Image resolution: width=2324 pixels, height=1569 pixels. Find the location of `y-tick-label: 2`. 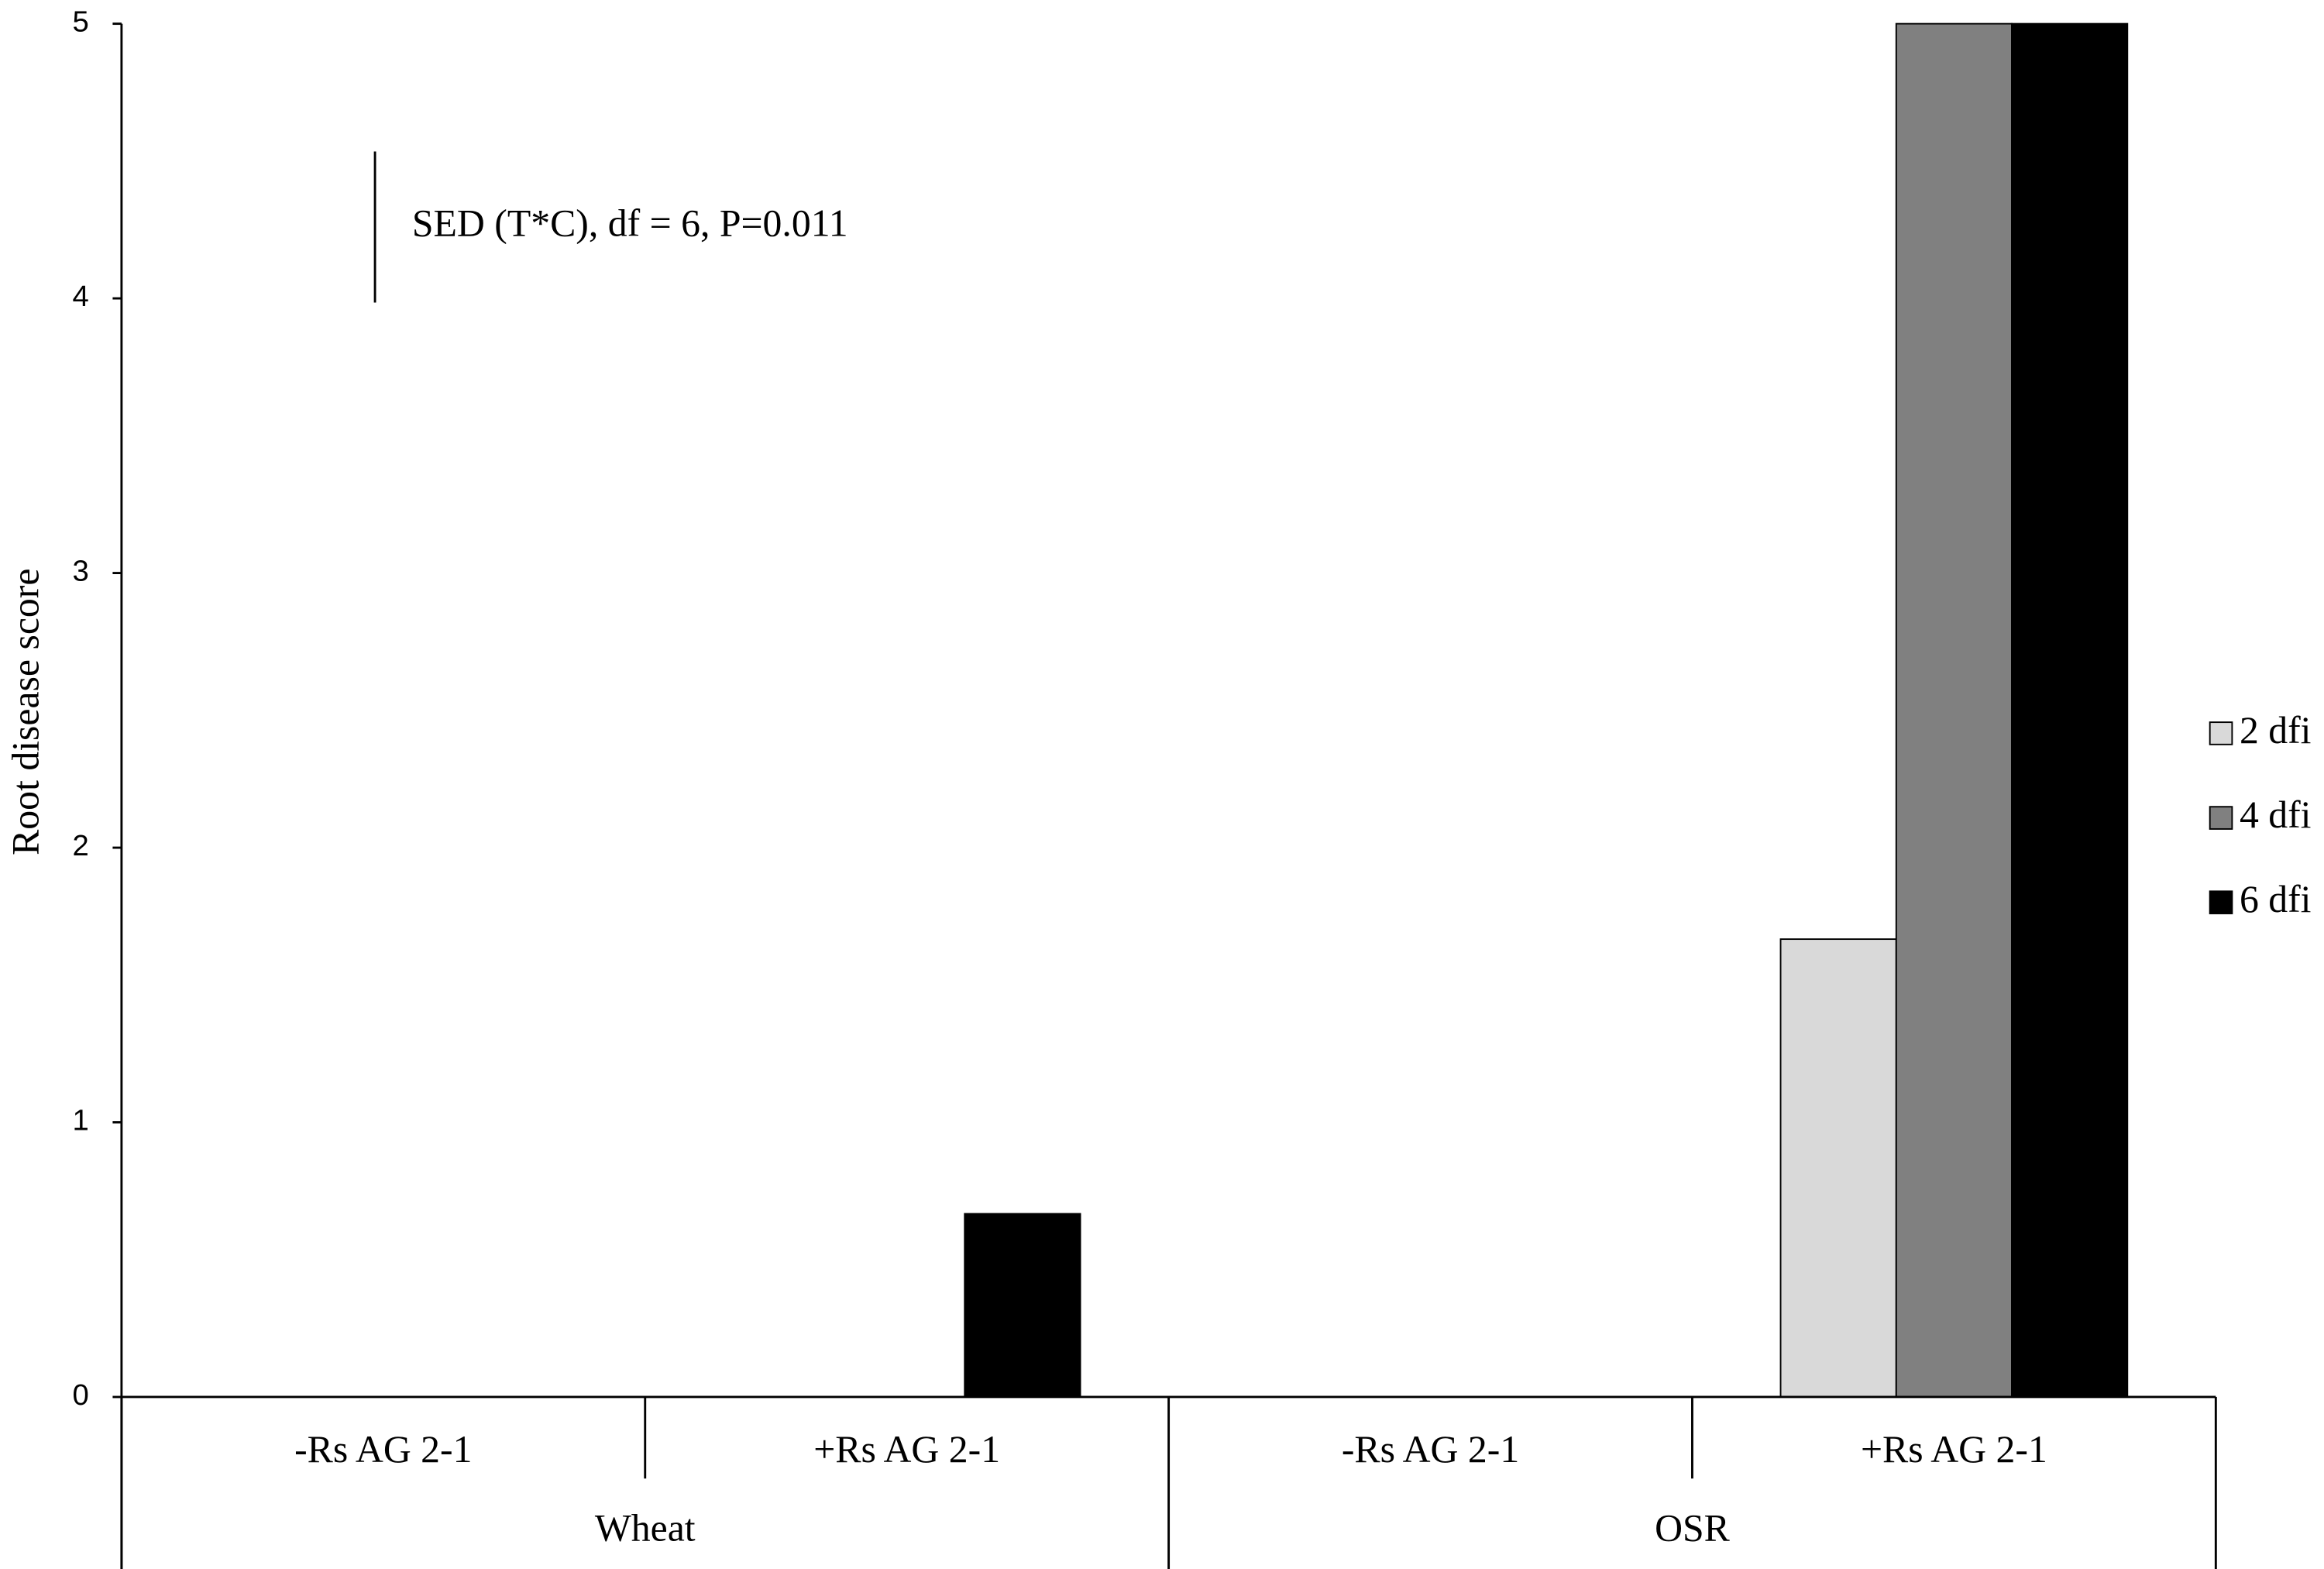

y-tick-label: 2 is located at coordinates (81, 845).